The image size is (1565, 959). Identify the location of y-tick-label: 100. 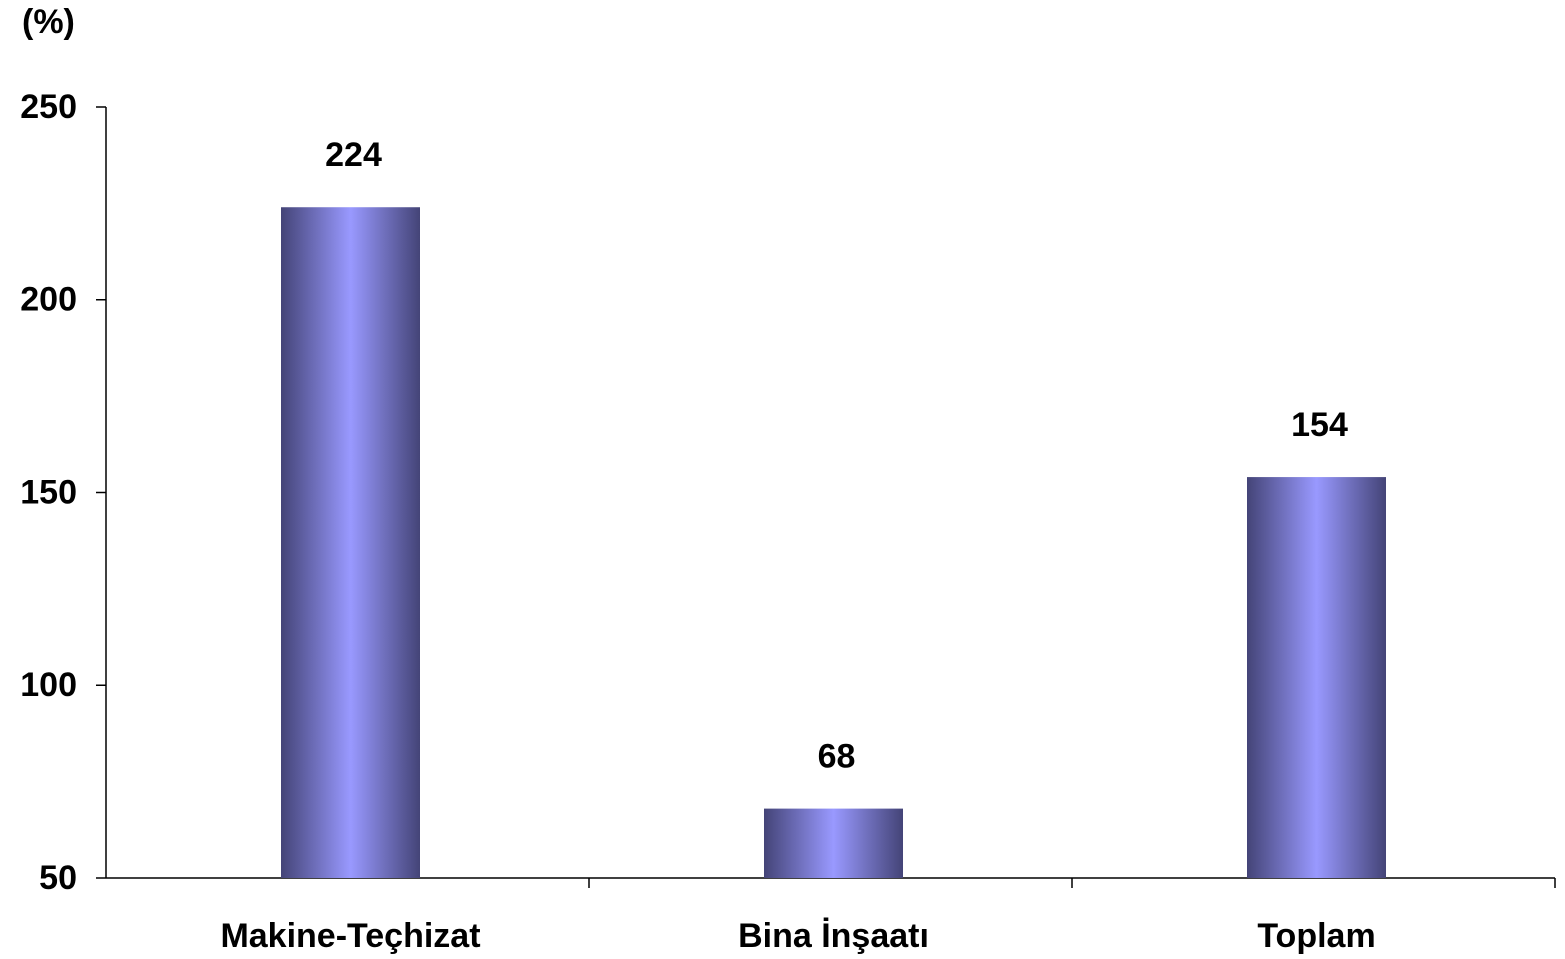
(48, 685).